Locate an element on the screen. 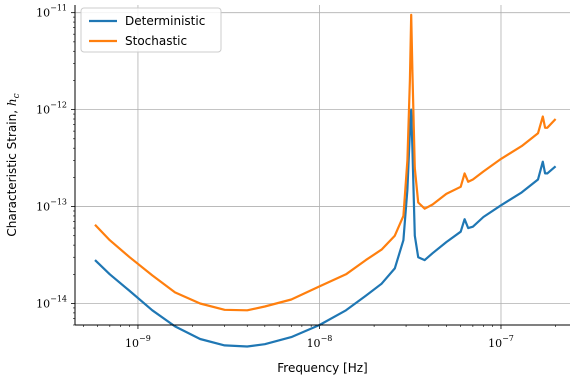 This screenshot has height=380, width=578. y-tick-label: 10−13 is located at coordinates (51, 206).